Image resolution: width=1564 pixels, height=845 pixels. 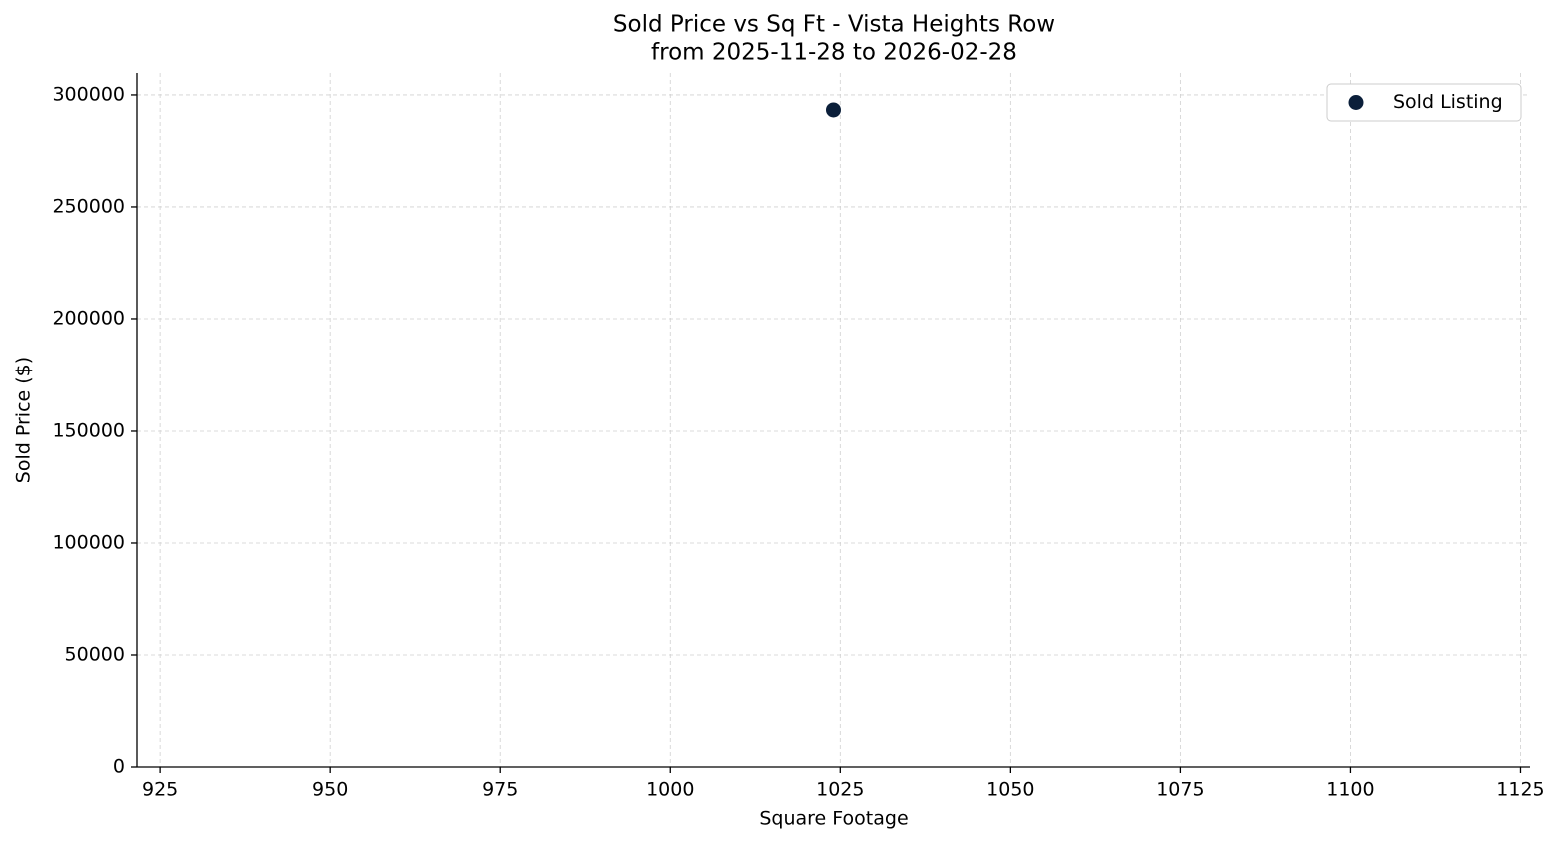 What do you see at coordinates (1520, 790) in the screenshot?
I see `x-tick-label: 1125` at bounding box center [1520, 790].